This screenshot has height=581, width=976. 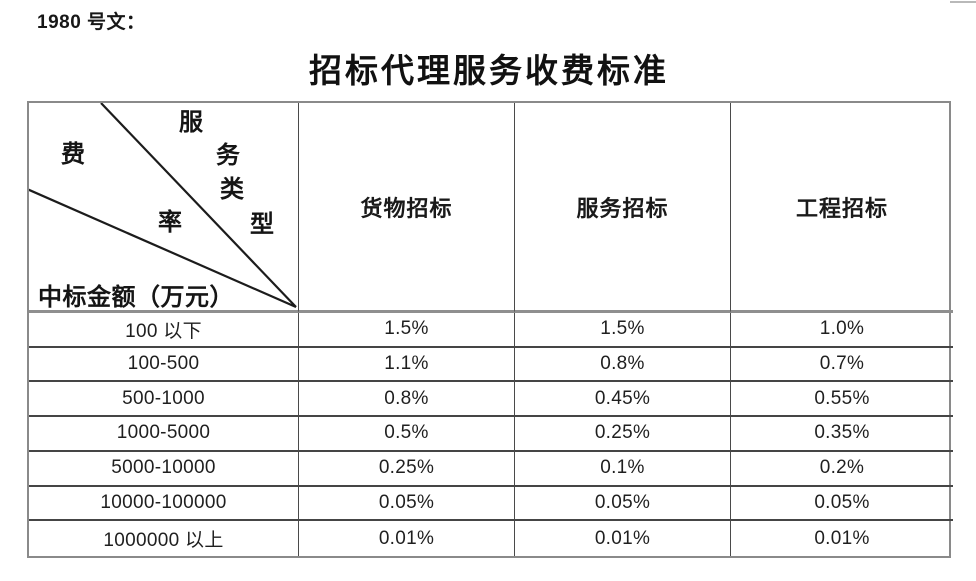 I want to click on table-row-label: 5000-10000, so click(x=164, y=469).